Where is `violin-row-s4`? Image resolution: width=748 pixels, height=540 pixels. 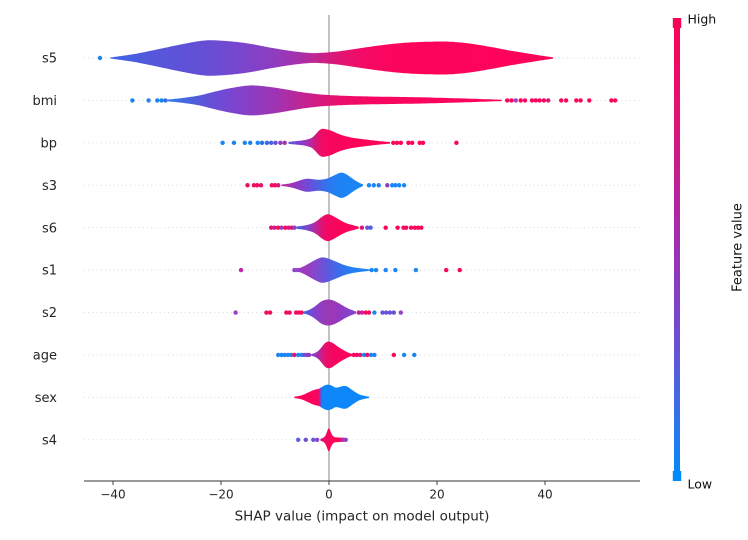 violin-row-s4 is located at coordinates (322, 440).